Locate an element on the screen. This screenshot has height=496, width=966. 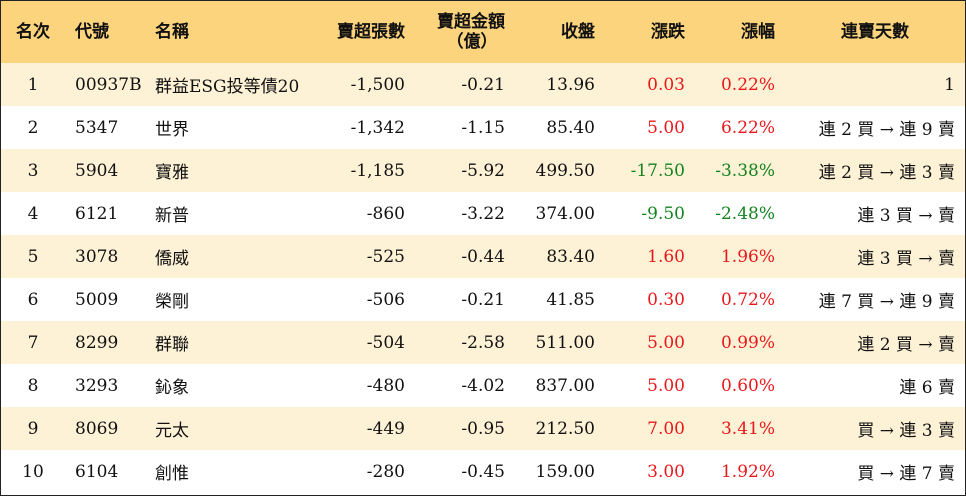
cell-name: 寶雅 is located at coordinates (172, 173).